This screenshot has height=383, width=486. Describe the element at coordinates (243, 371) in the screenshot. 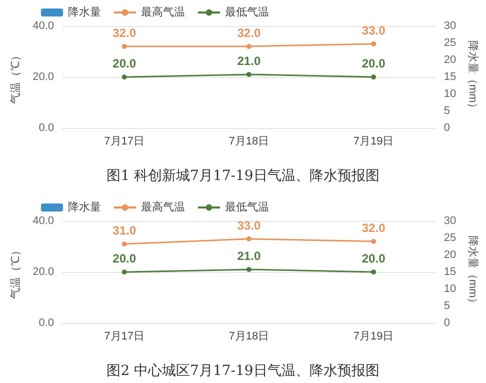

I see `text: 图2 中心城区7月17-19日气温、降水预报图` at that location.